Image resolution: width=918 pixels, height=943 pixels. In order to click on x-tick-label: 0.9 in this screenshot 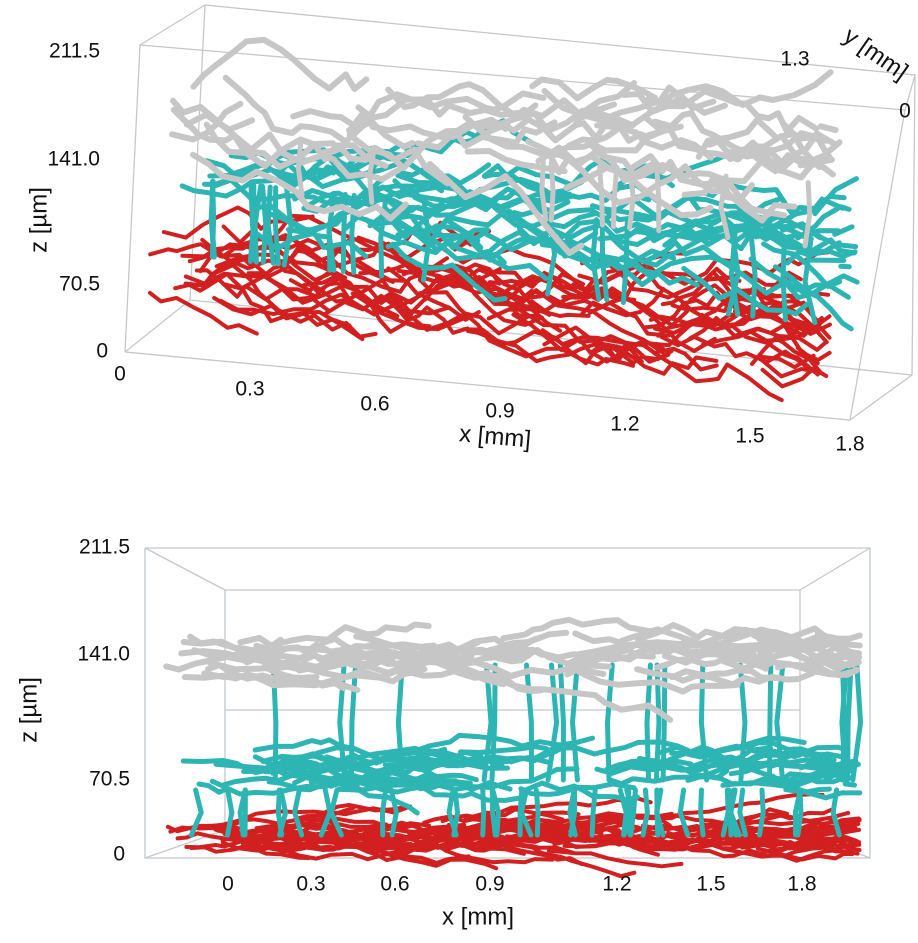, I will do `click(489, 884)`.